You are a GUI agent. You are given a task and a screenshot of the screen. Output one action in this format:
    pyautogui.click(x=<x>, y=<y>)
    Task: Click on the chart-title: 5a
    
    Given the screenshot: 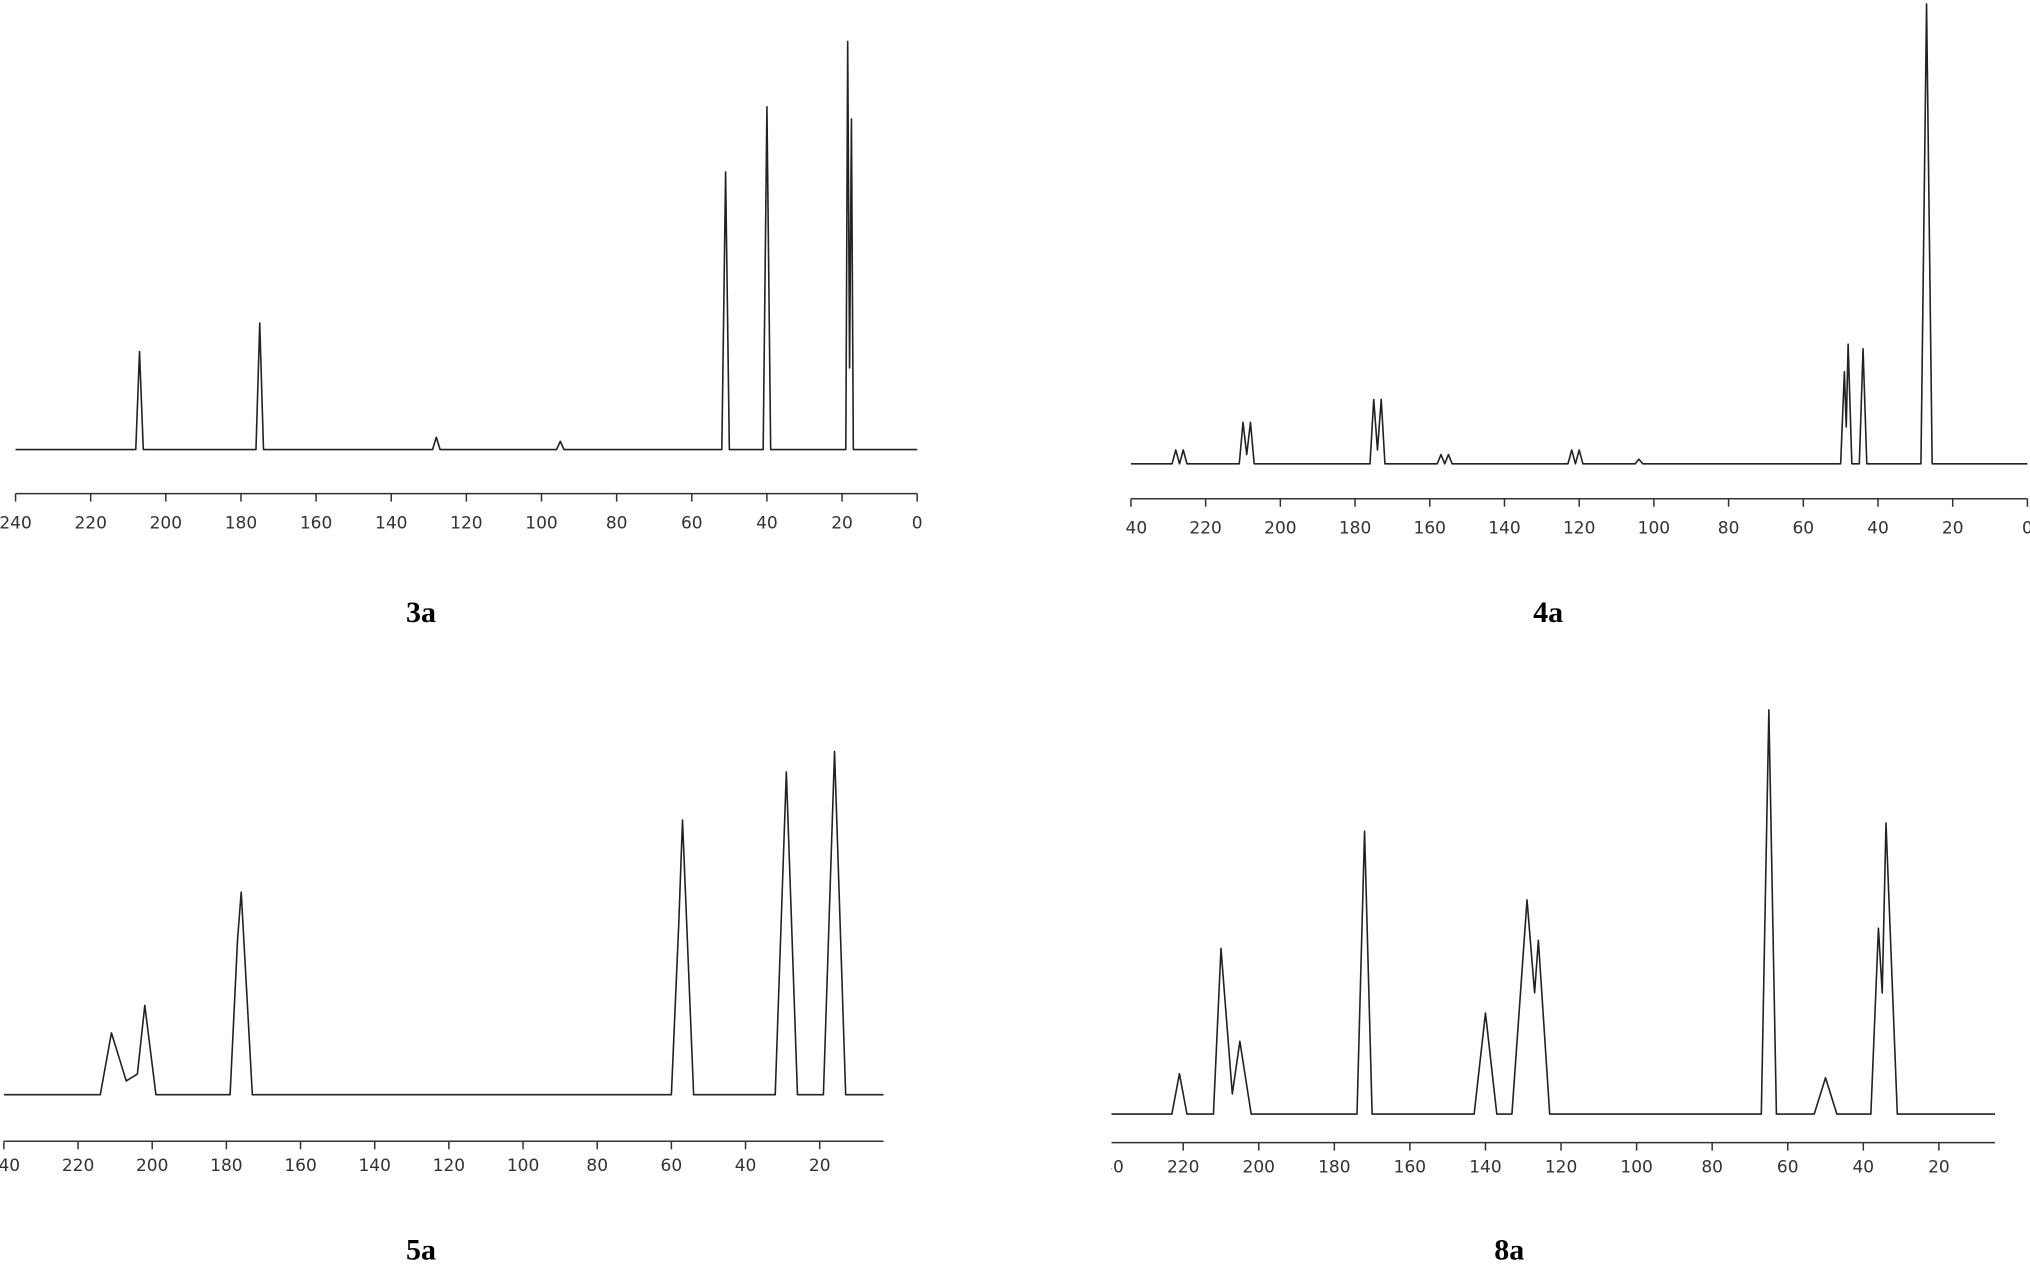 What is the action you would take?
    pyautogui.click(x=421, y=1250)
    